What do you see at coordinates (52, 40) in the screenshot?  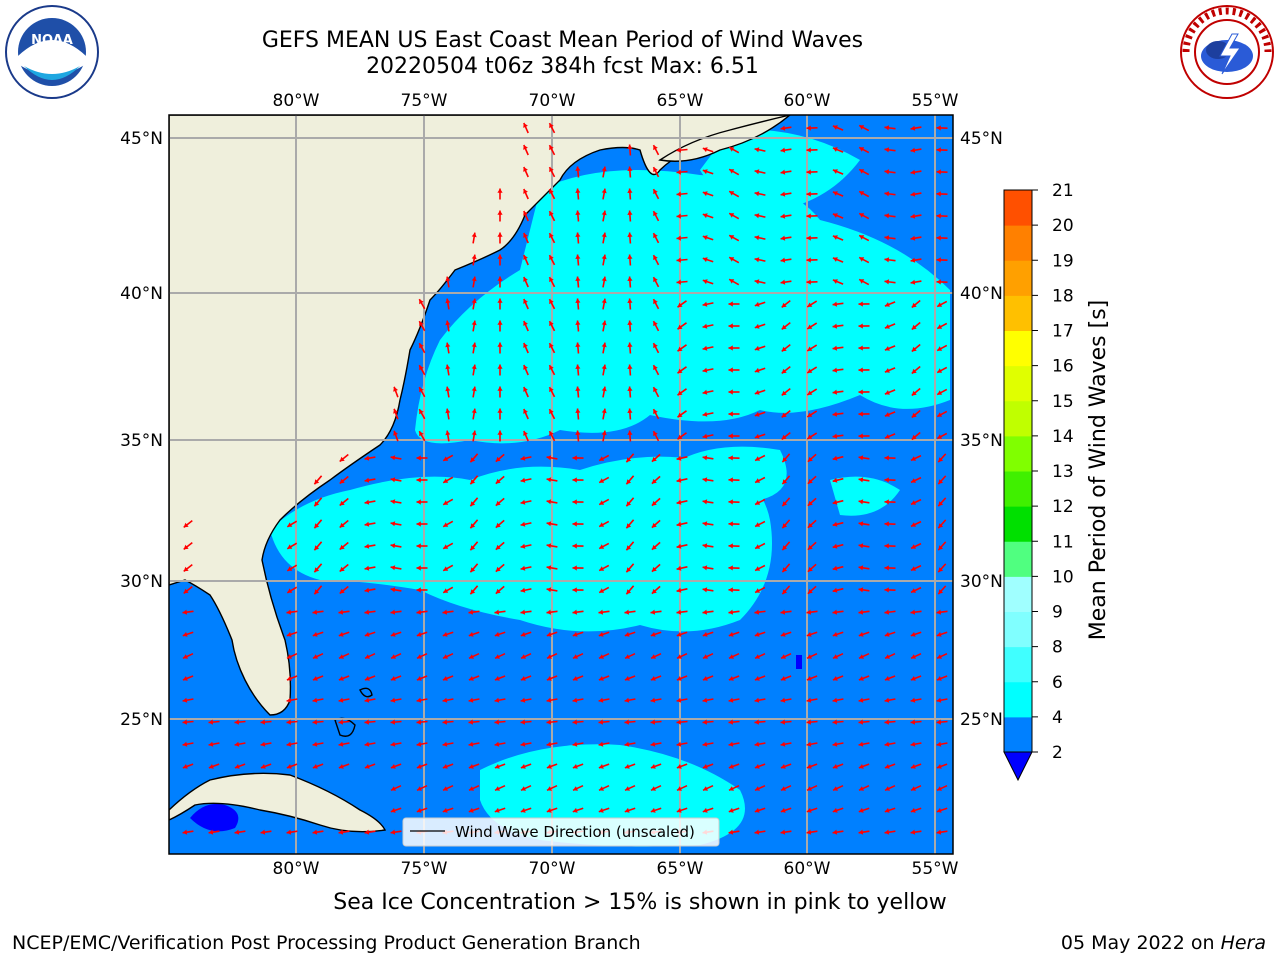 I see `svg-text: NOAA` at bounding box center [52, 40].